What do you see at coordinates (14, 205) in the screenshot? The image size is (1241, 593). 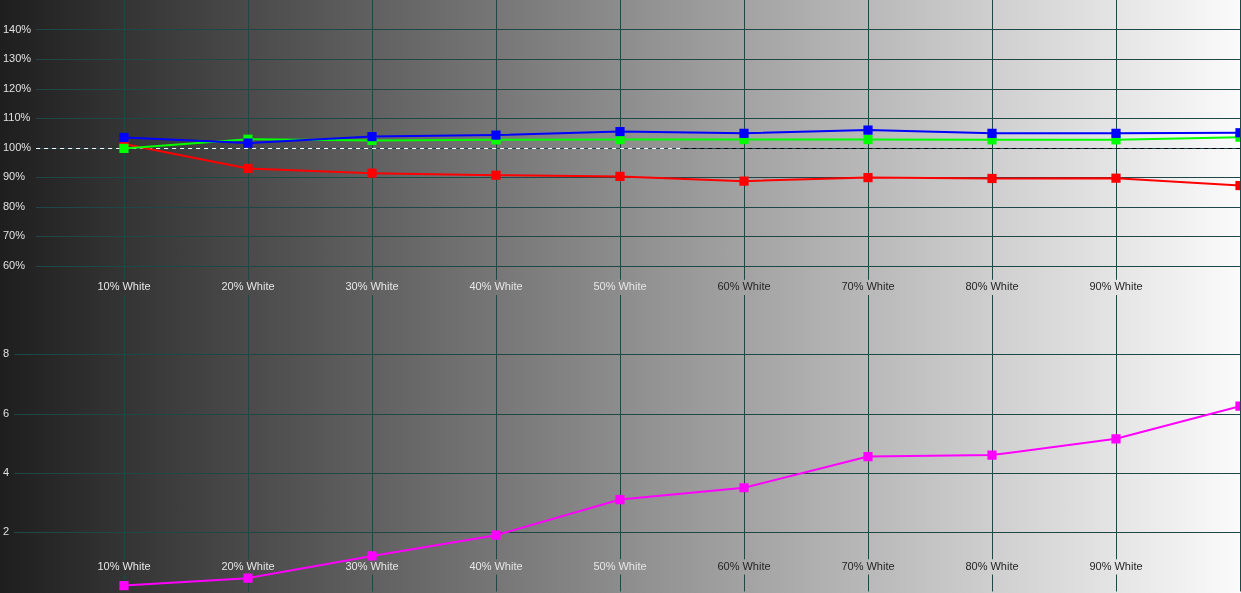 I see `y-tick-label: 80%` at bounding box center [14, 205].